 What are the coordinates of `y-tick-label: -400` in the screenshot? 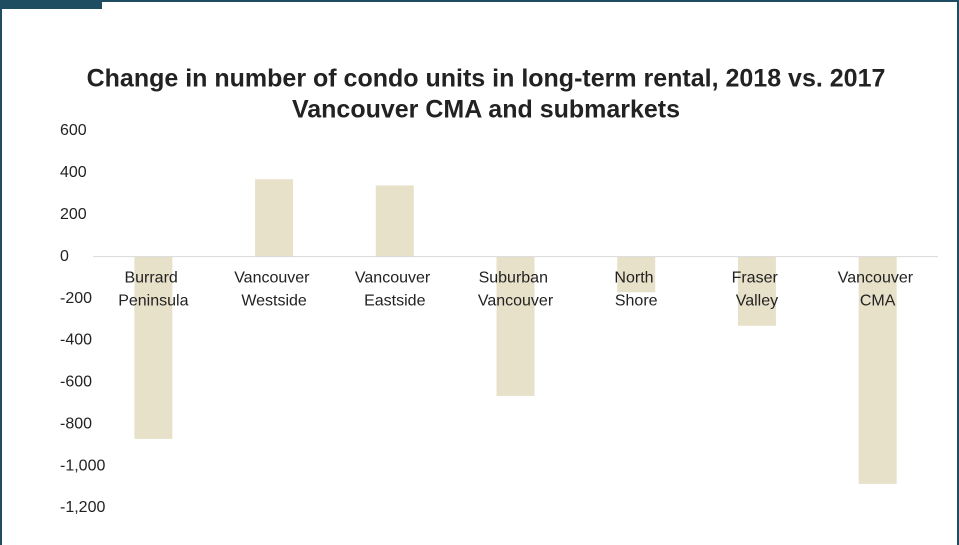 It's located at (76, 340).